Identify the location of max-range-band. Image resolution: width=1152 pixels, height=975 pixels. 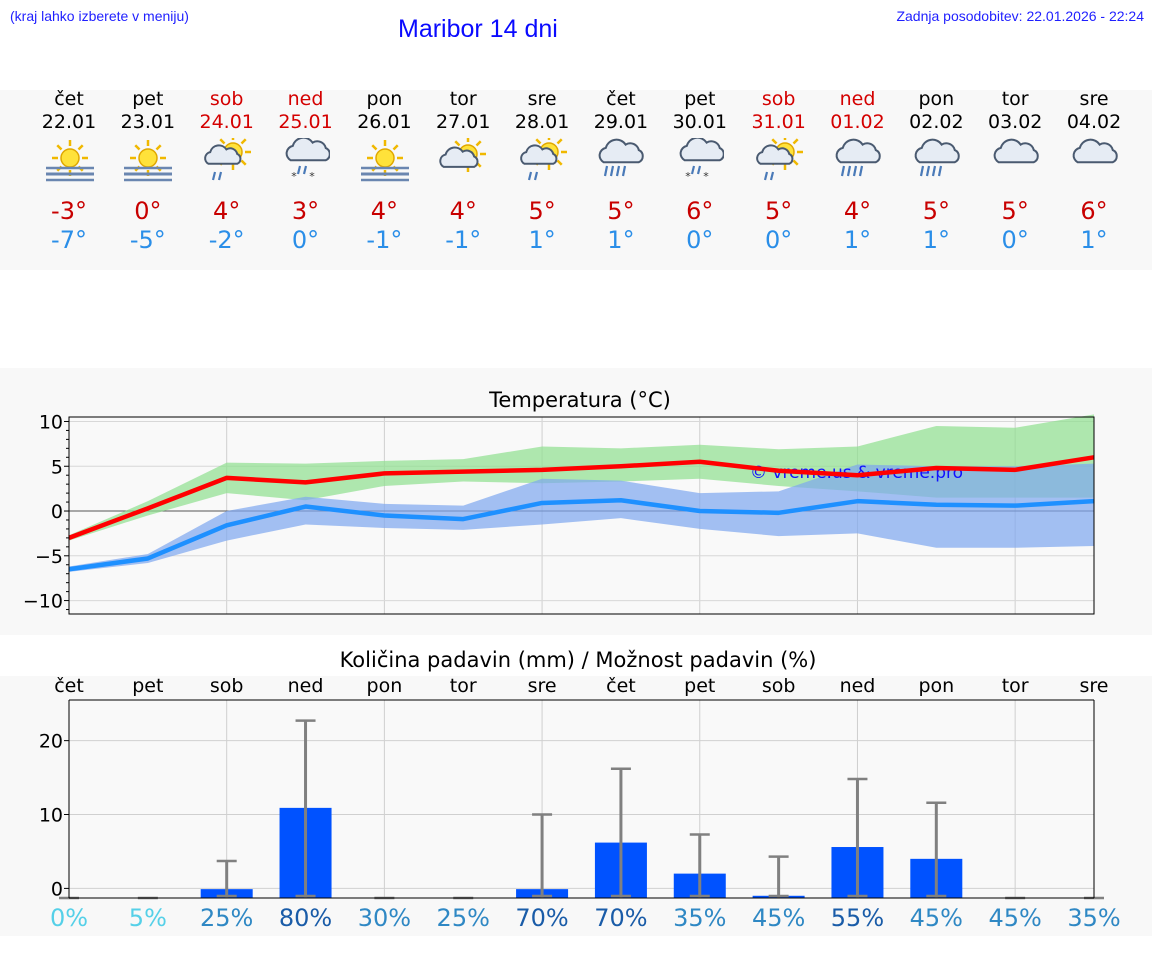
(581, 477).